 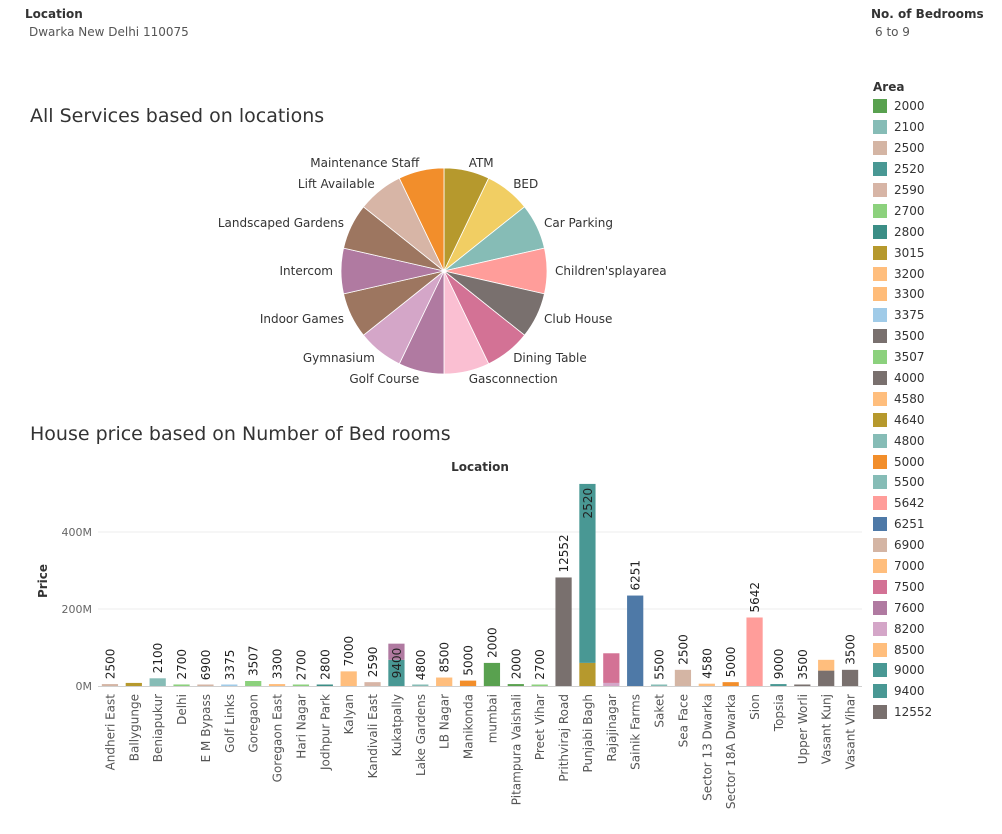 I want to click on x-category-label: Sea Face, so click(x=683, y=720).